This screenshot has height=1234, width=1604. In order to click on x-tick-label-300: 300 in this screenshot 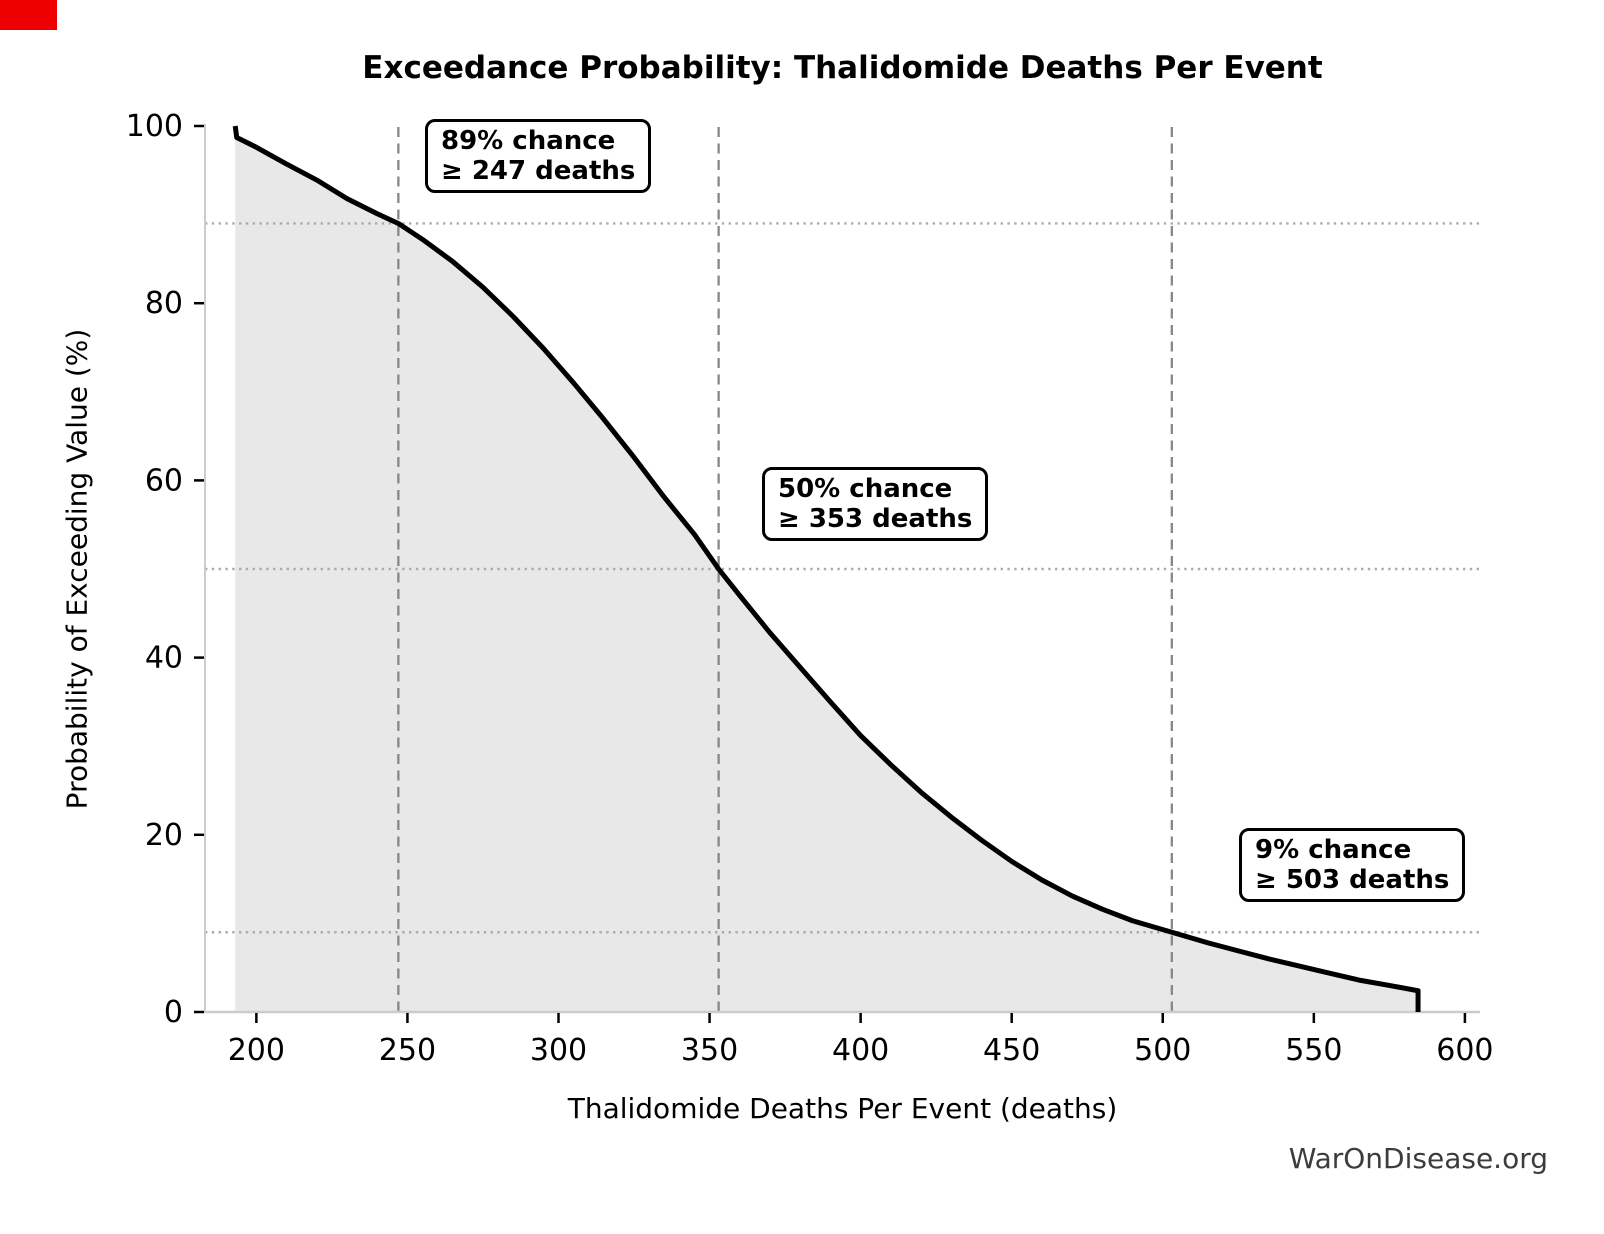, I will do `click(558, 1050)`.